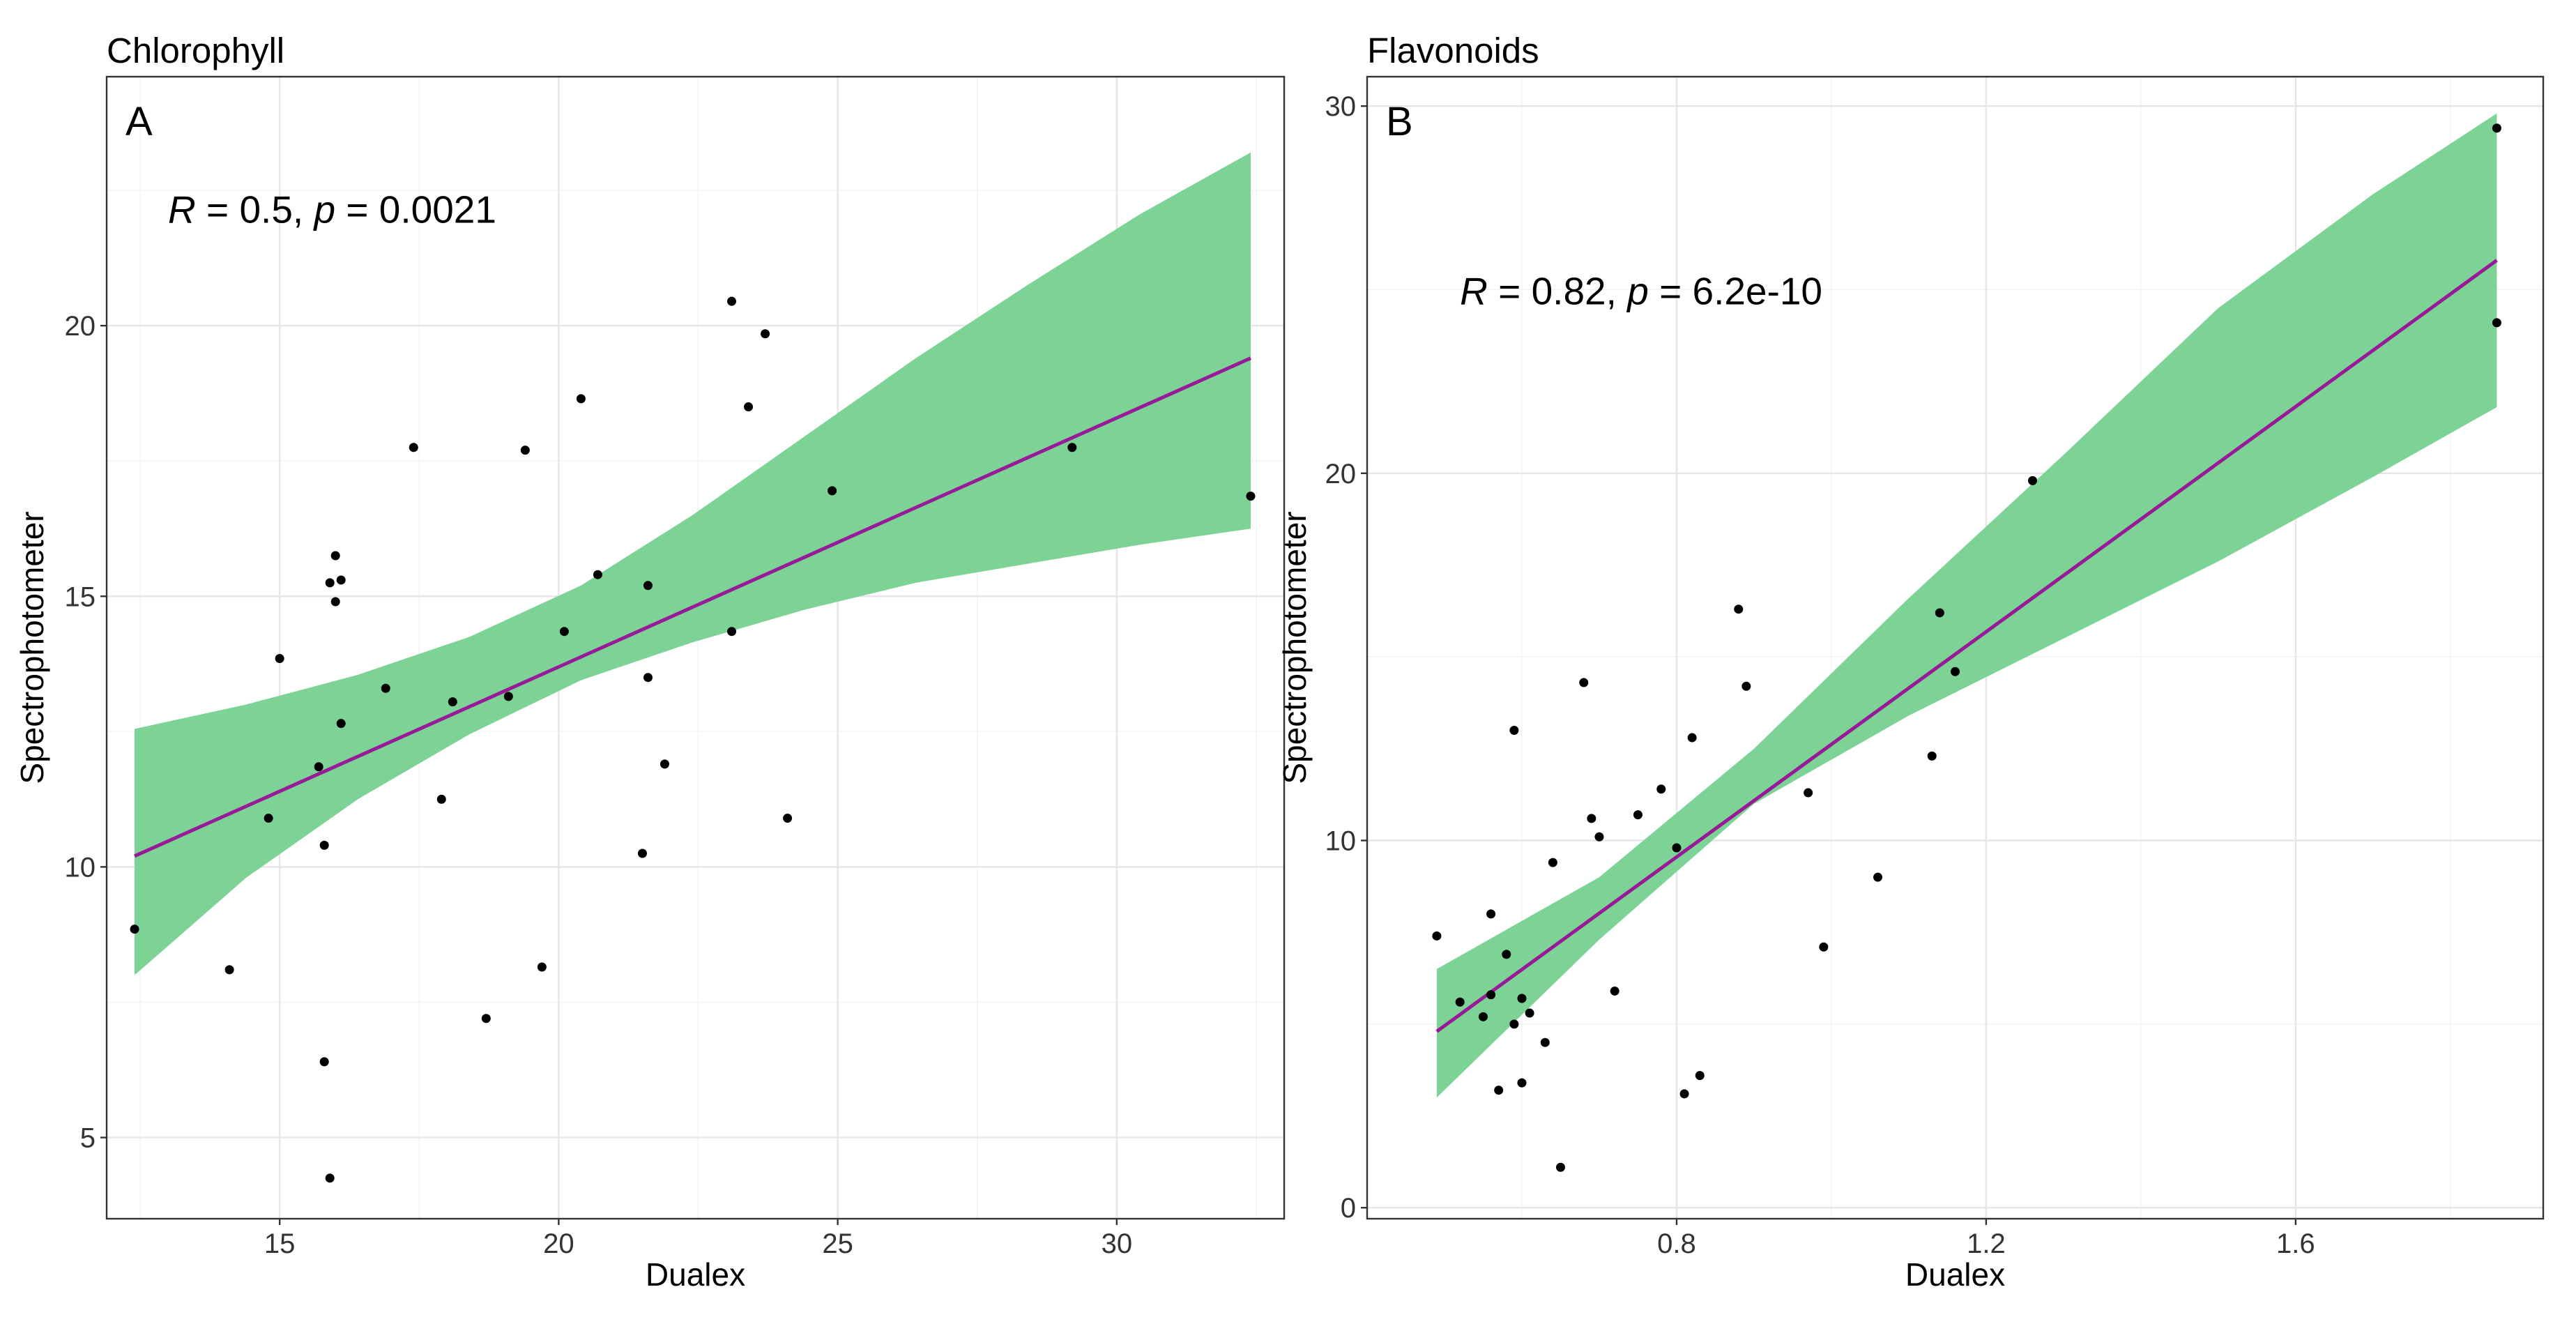 This screenshot has height=1324, width=2576. What do you see at coordinates (1987, 1243) in the screenshot?
I see `flav-x-tick-label: 1.2` at bounding box center [1987, 1243].